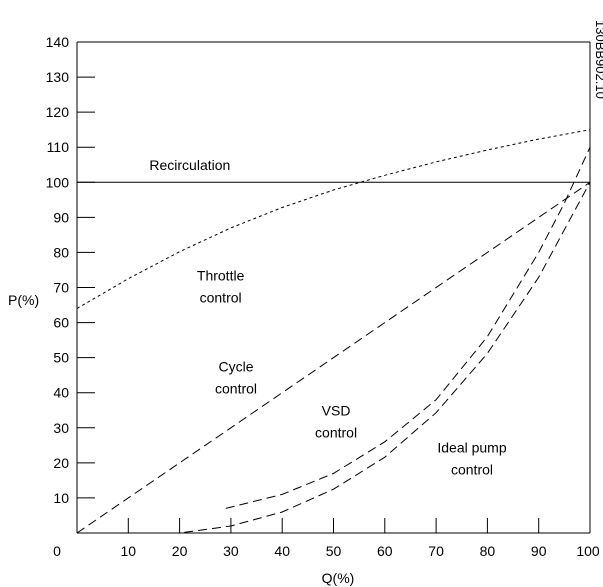  What do you see at coordinates (70, 270) in the screenshot?
I see `y-axis-ticks: 10 20 30 40 50 60 70 80 90 100 110 120 130 140` at bounding box center [70, 270].